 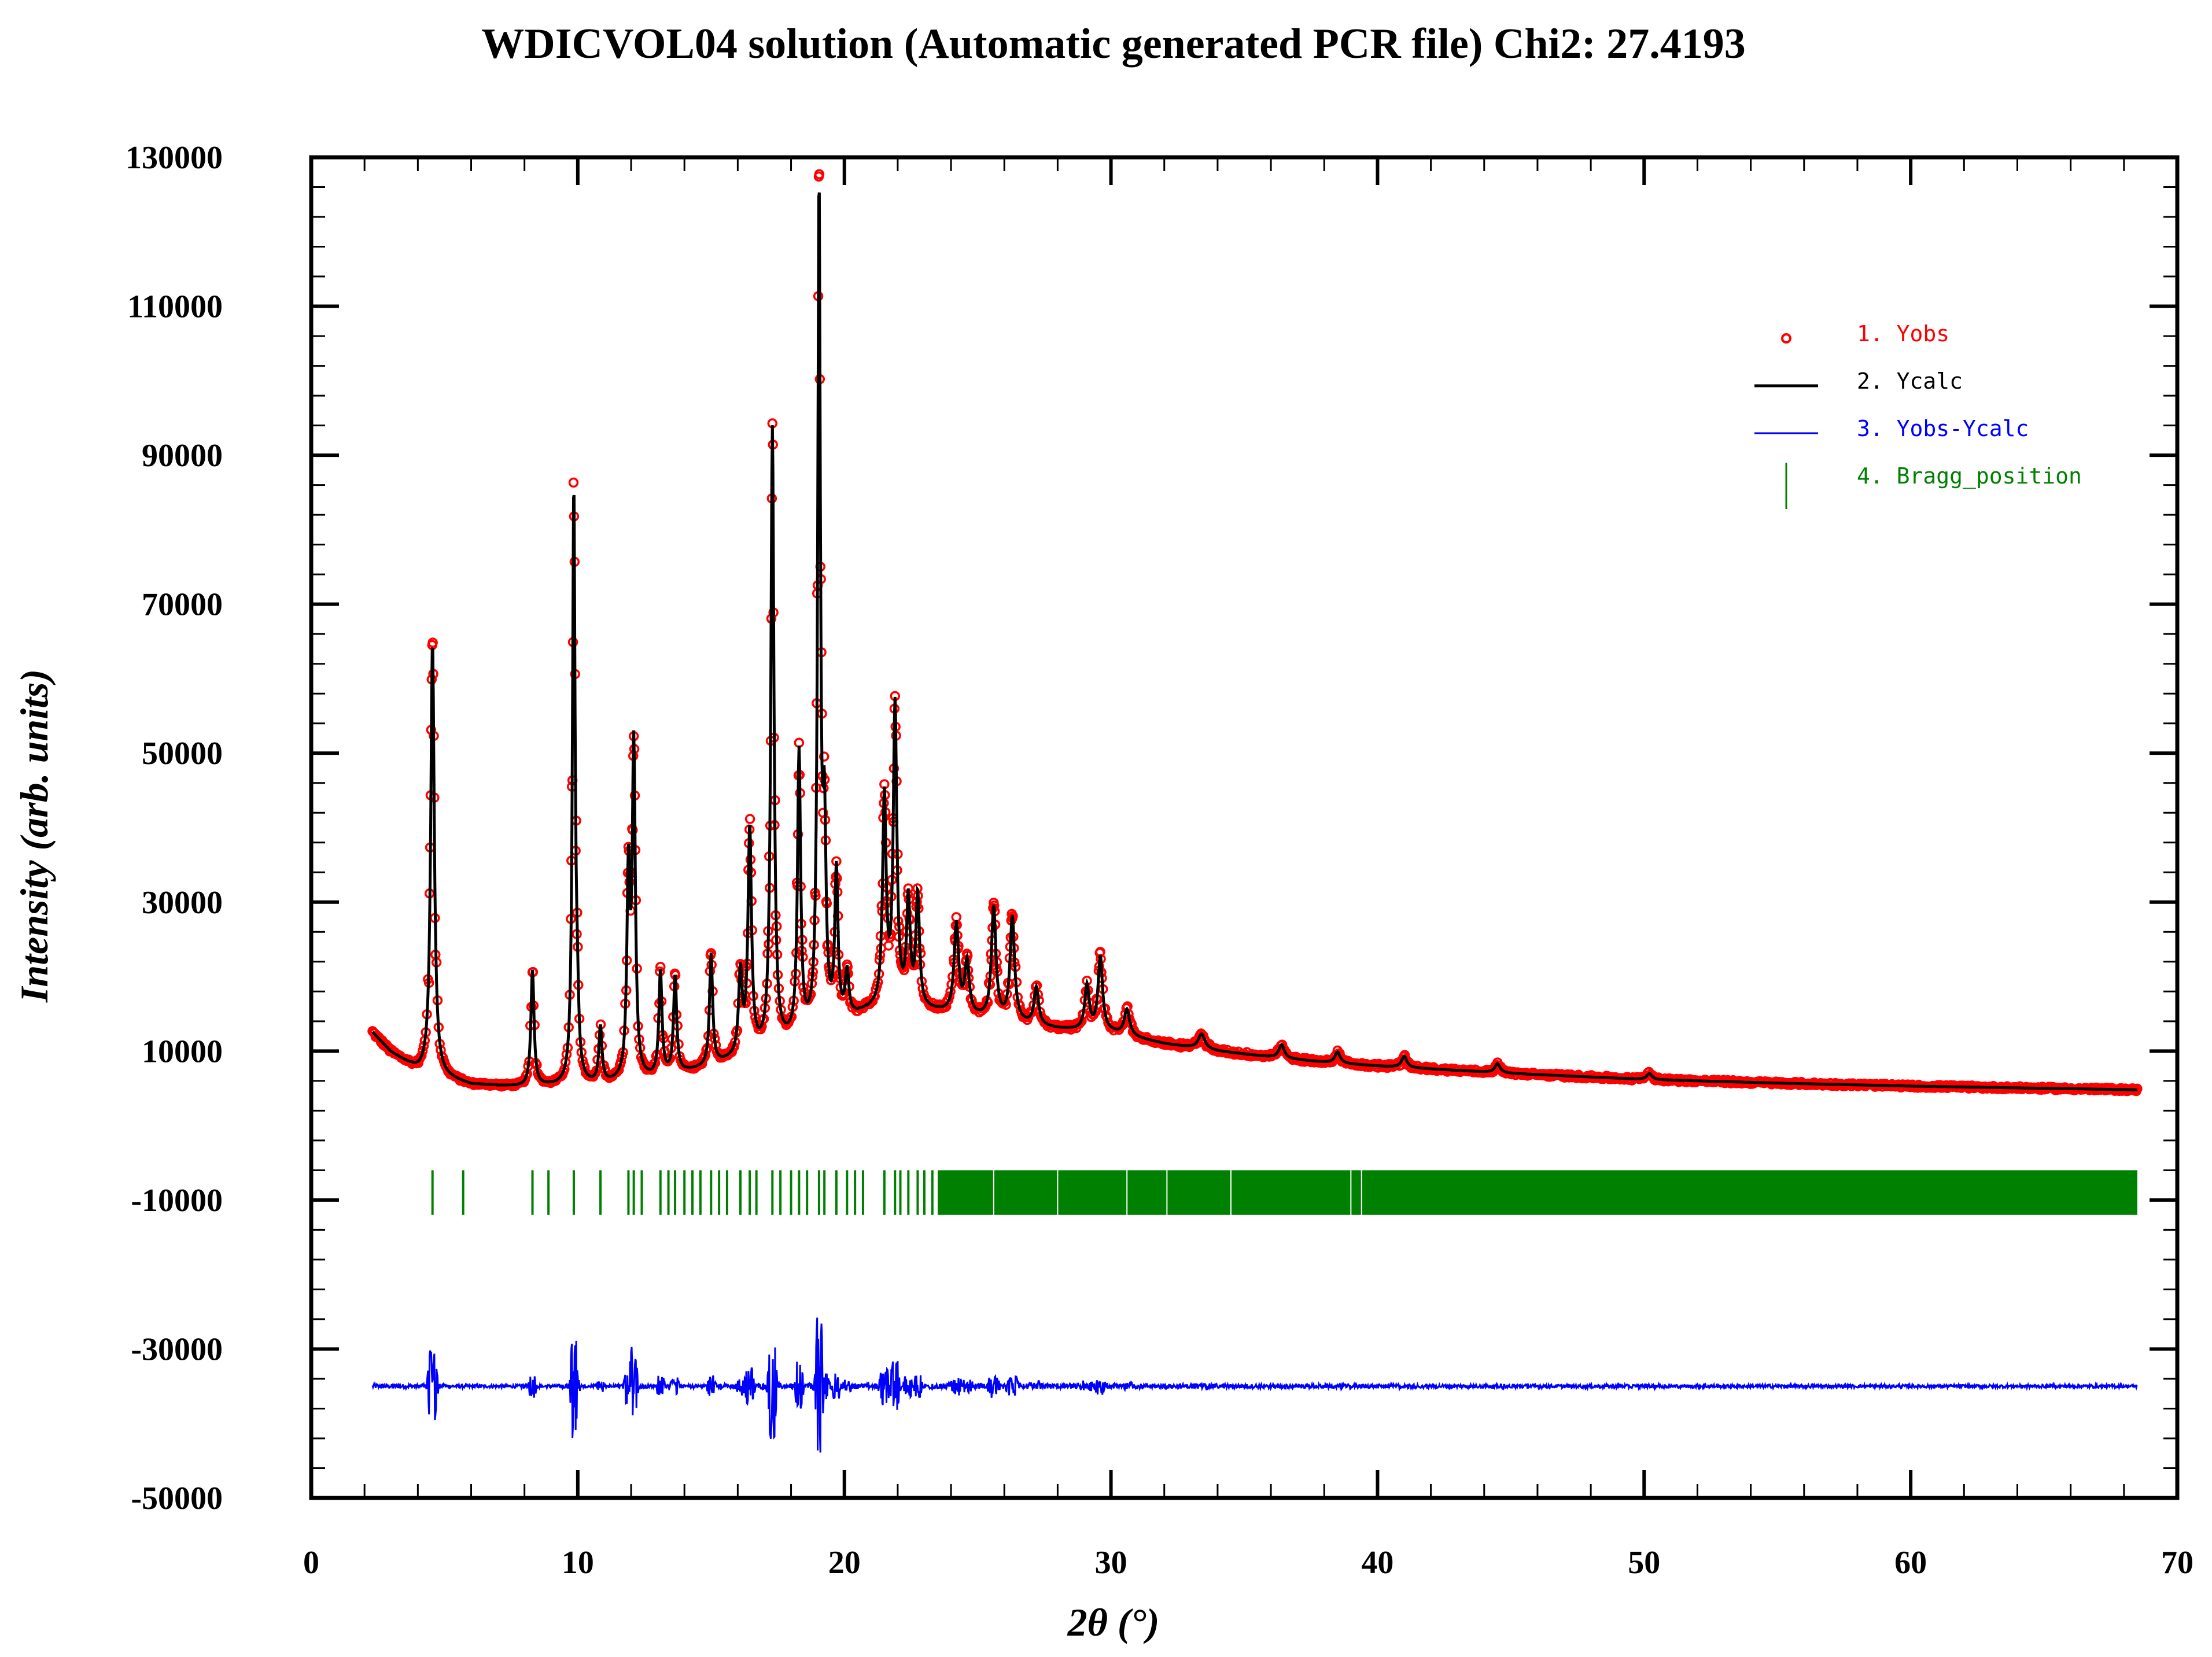 What do you see at coordinates (2177, 1563) in the screenshot?
I see `x-tick-label: 70` at bounding box center [2177, 1563].